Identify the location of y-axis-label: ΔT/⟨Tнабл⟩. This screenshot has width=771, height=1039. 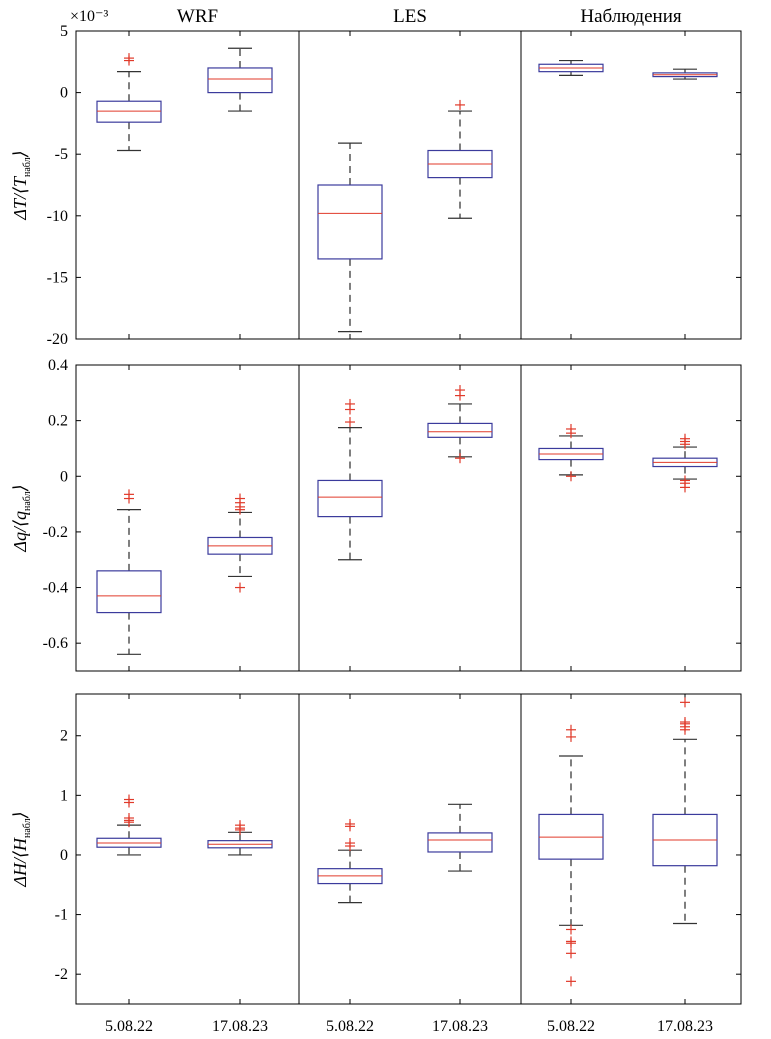
(21, 185).